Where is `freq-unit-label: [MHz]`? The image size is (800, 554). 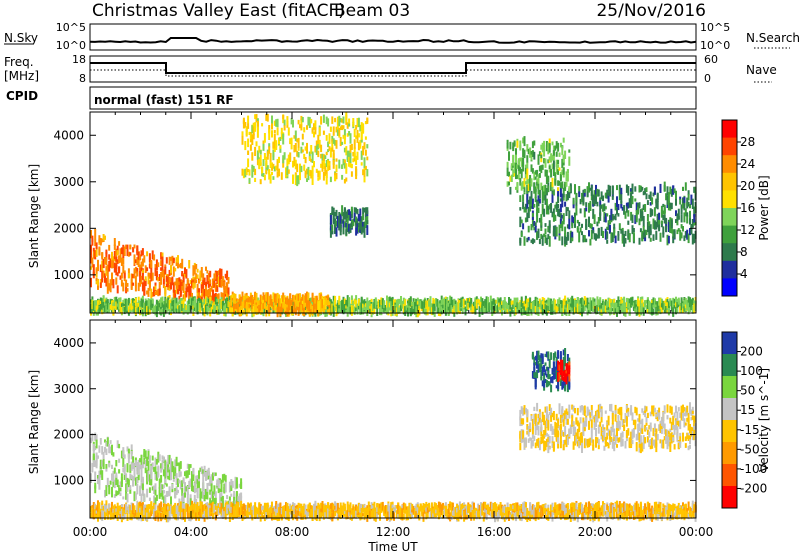
freq-unit-label: [MHz] is located at coordinates (21, 76).